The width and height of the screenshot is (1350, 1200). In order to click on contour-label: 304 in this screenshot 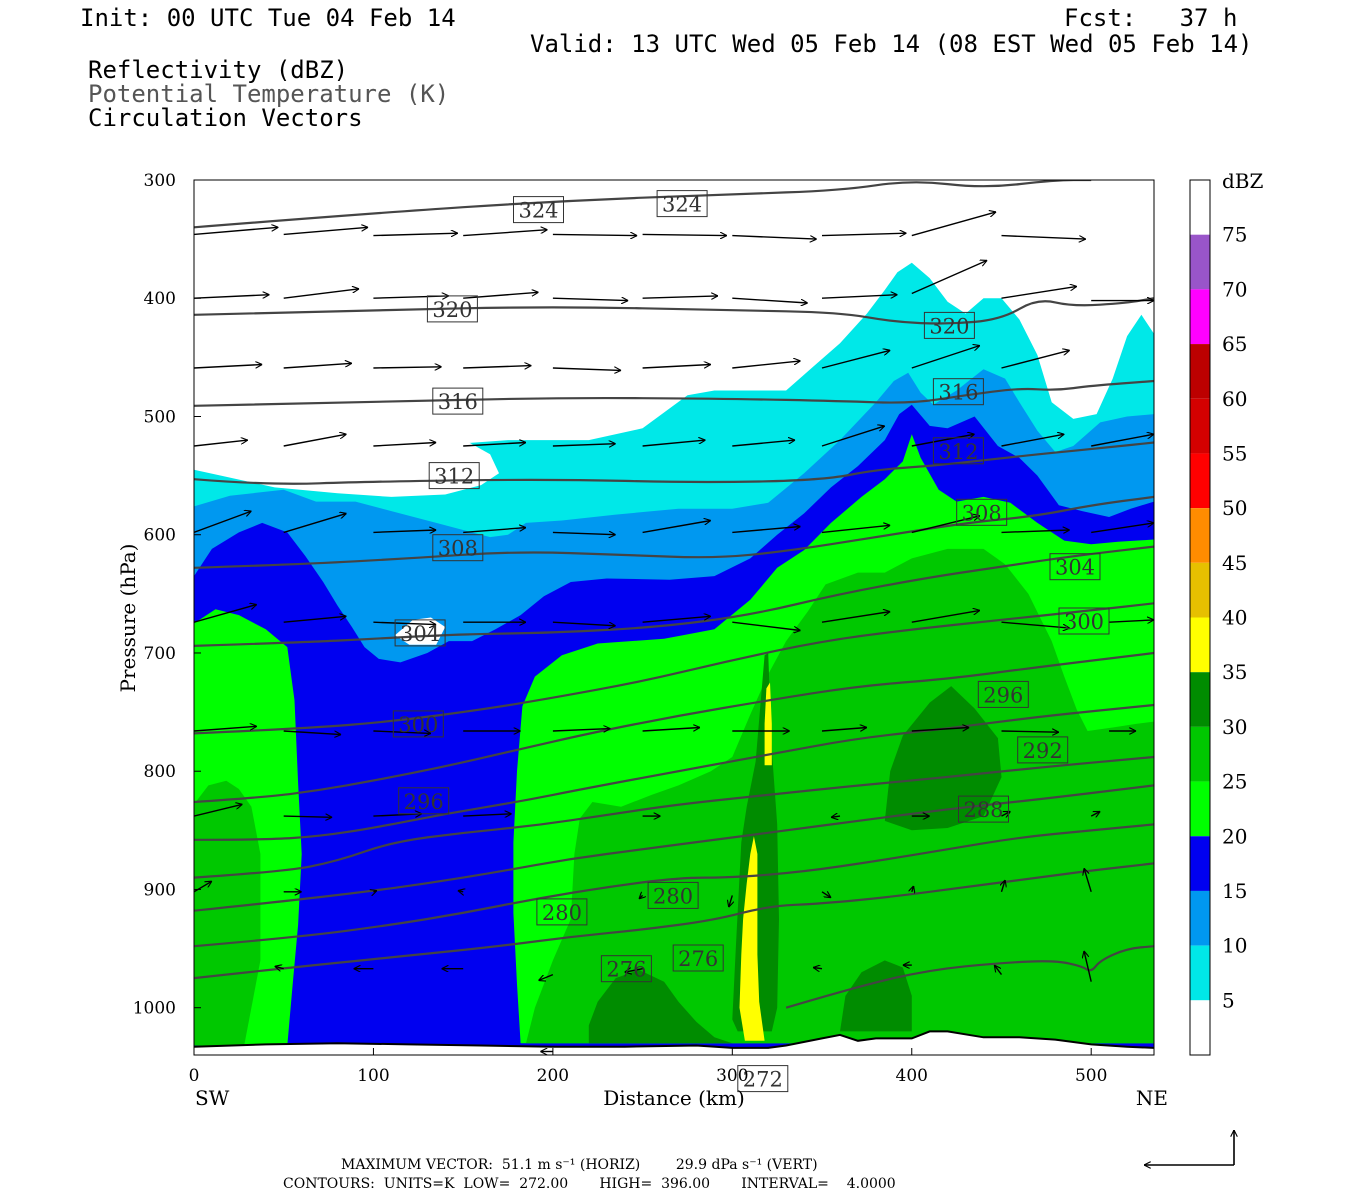, I will do `click(420, 634)`.